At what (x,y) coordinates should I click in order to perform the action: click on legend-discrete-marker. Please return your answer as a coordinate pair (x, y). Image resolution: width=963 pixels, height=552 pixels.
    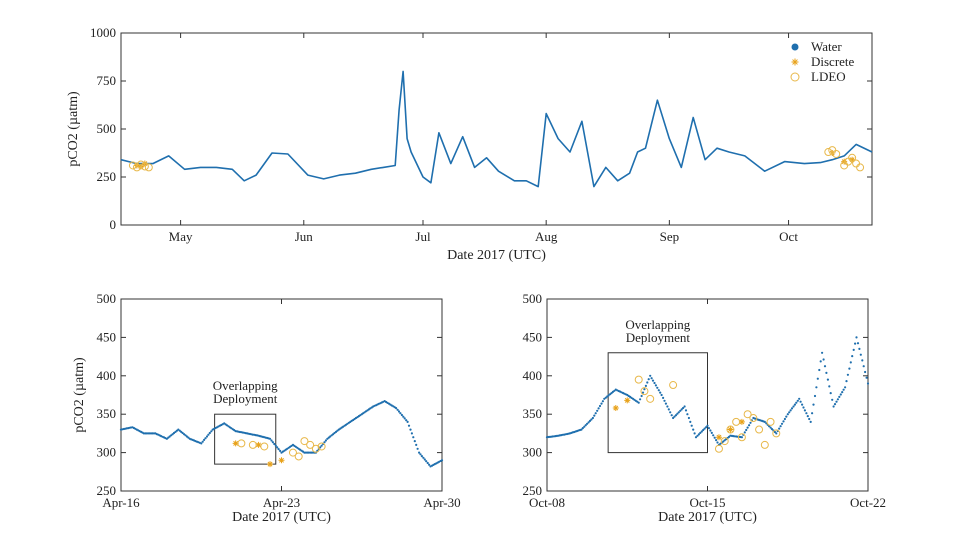
    Looking at the image, I should click on (795, 62).